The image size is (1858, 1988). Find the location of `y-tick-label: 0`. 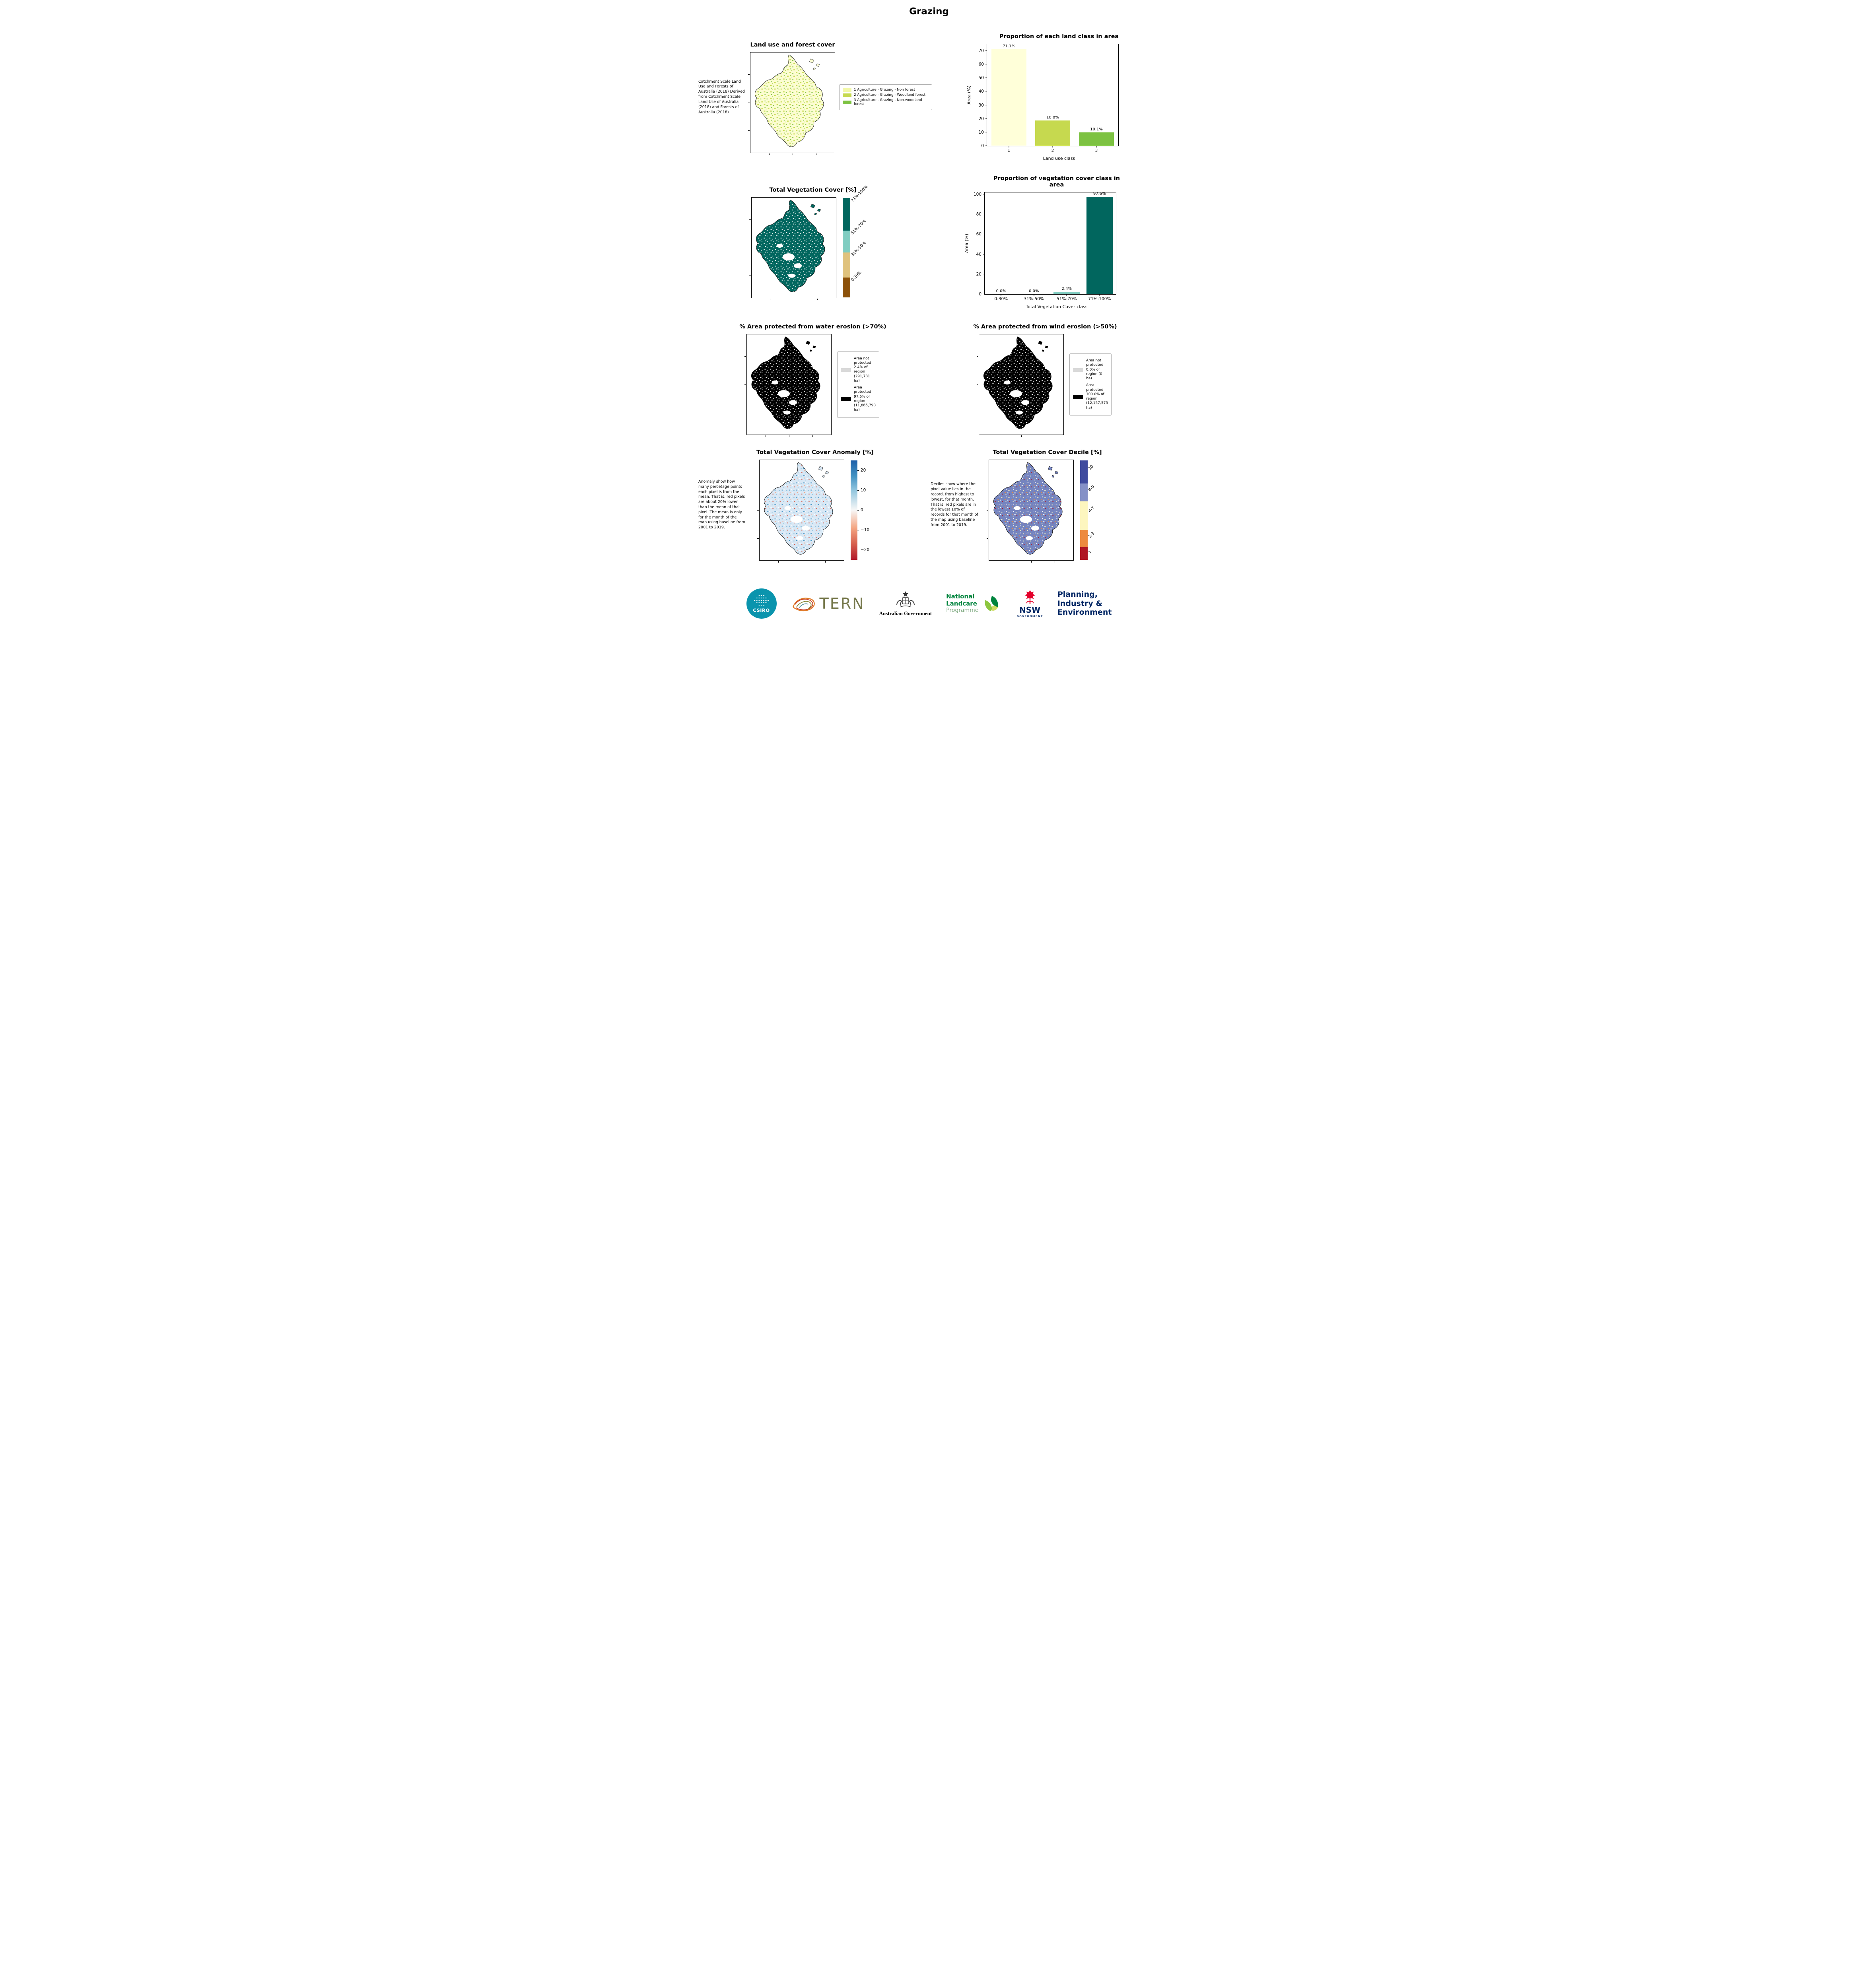

y-tick-label: 0 is located at coordinates (980, 294).